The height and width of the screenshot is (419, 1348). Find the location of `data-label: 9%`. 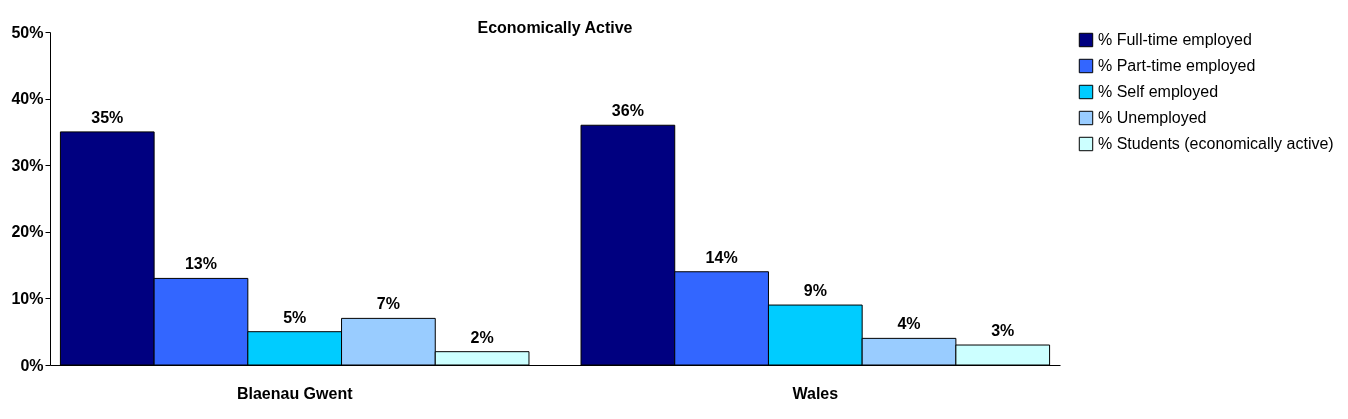

data-label: 9% is located at coordinates (815, 291).